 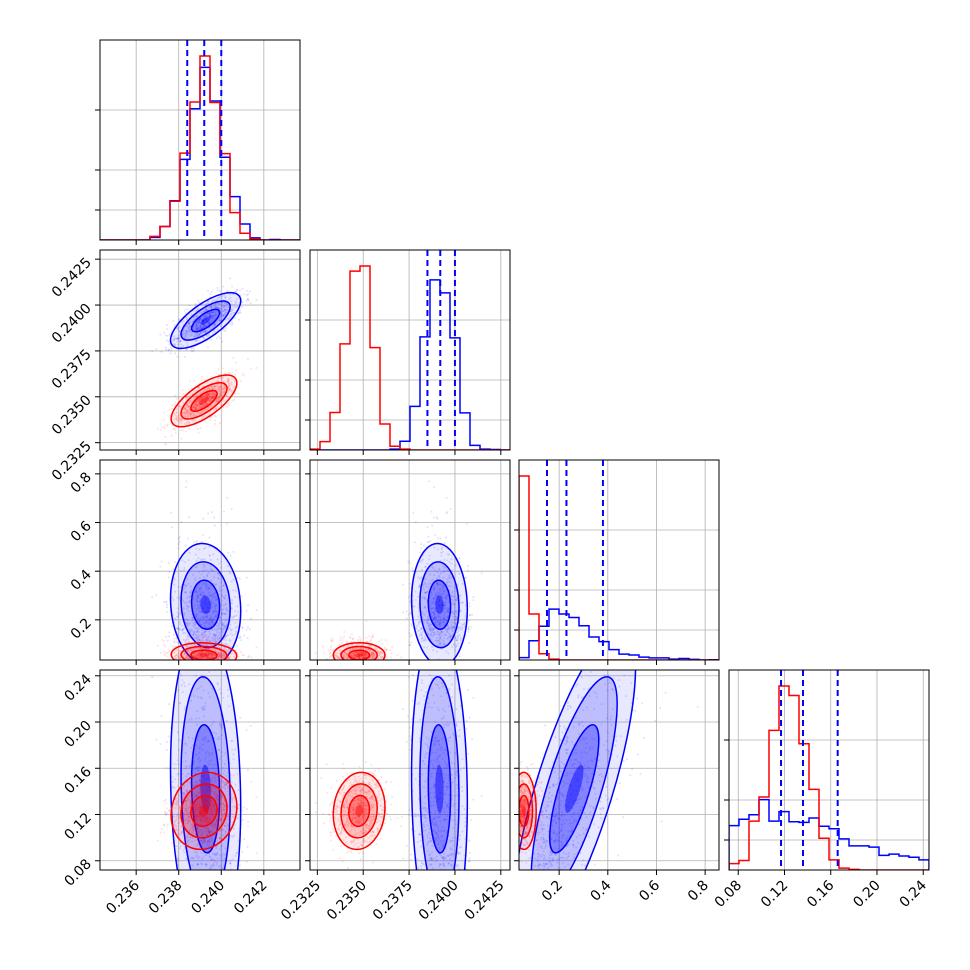 What do you see at coordinates (204, 400) in the screenshot?
I see `density-contour` at bounding box center [204, 400].